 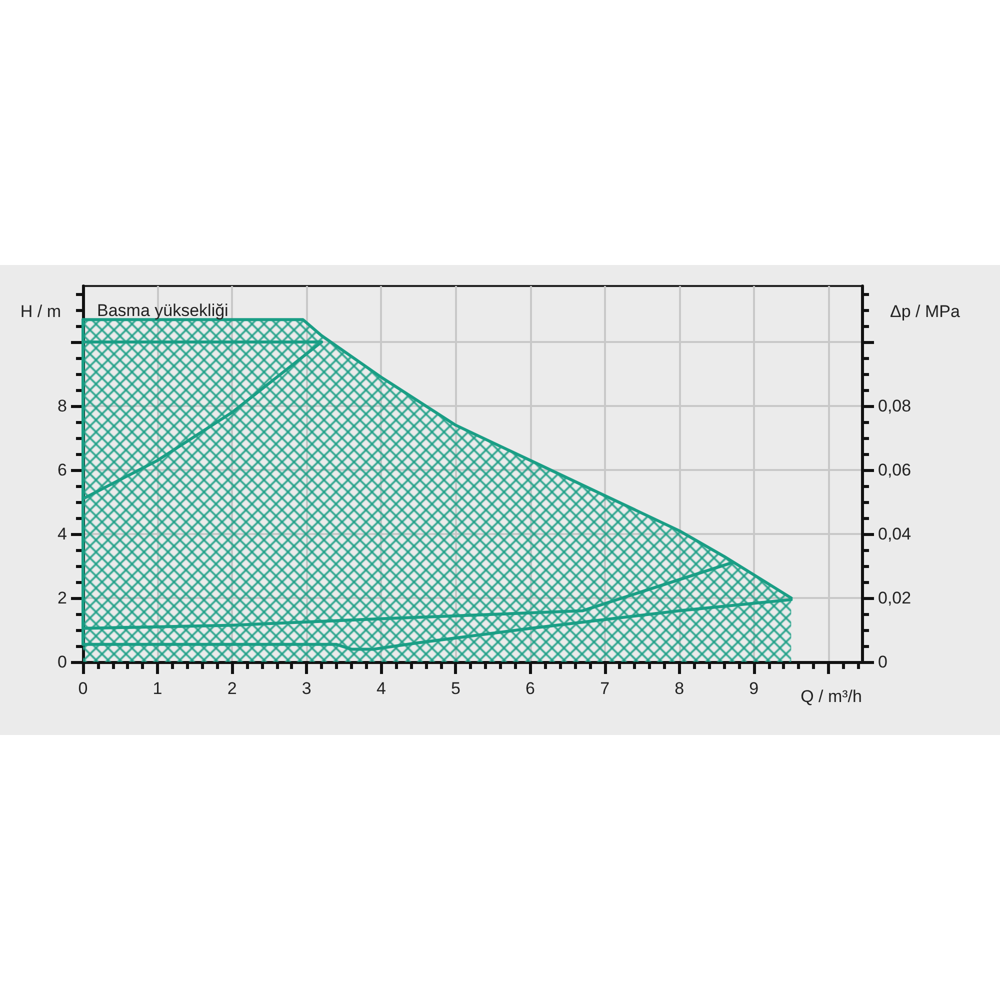 What do you see at coordinates (62, 470) in the screenshot?
I see `y-tick-label: 6` at bounding box center [62, 470].